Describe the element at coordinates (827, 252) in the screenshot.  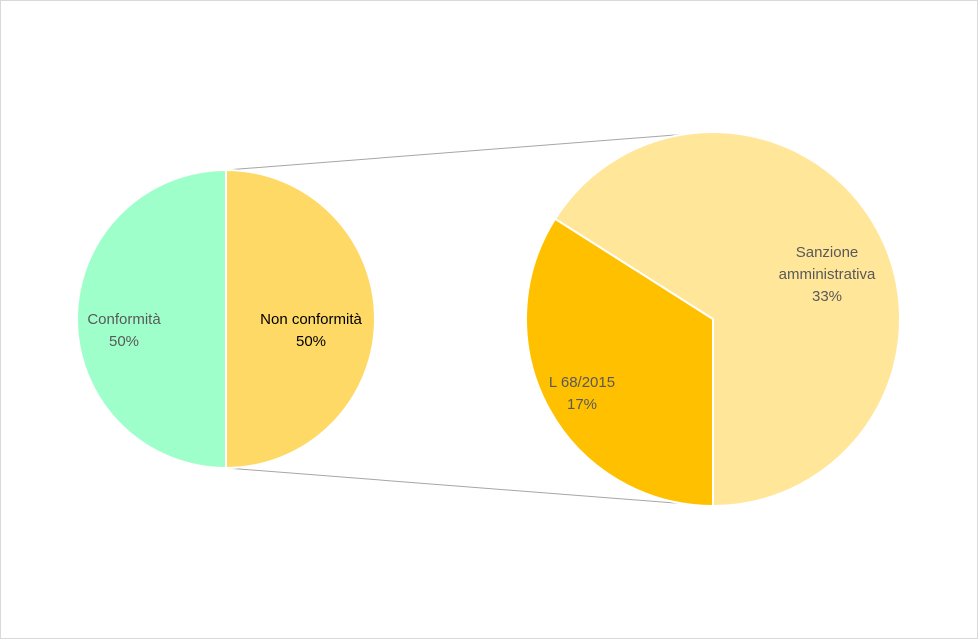
I see `slice-label-line: Sanzione` at that location.